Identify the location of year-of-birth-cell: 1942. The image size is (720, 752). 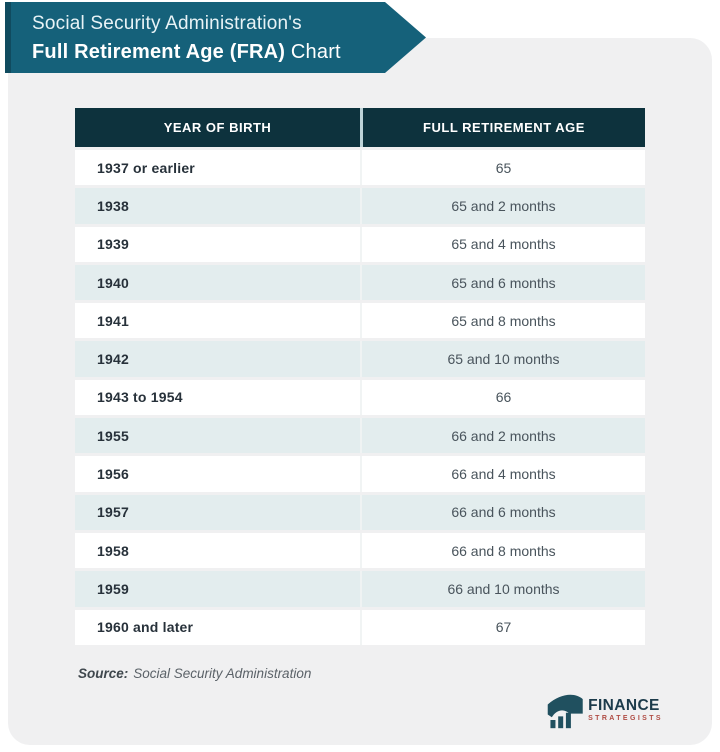
(113, 359).